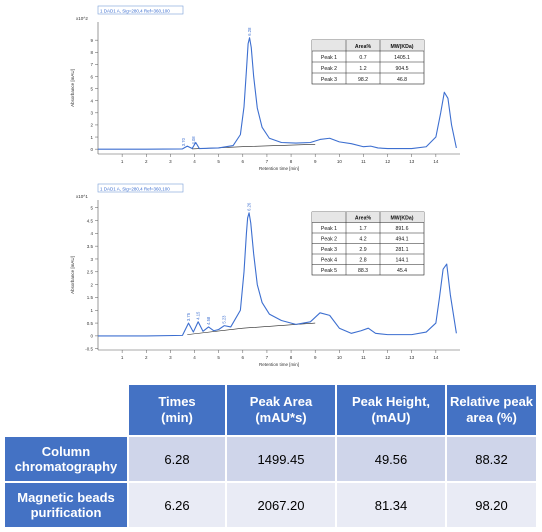  I want to click on y-tick-label: 2, so click(91, 284).